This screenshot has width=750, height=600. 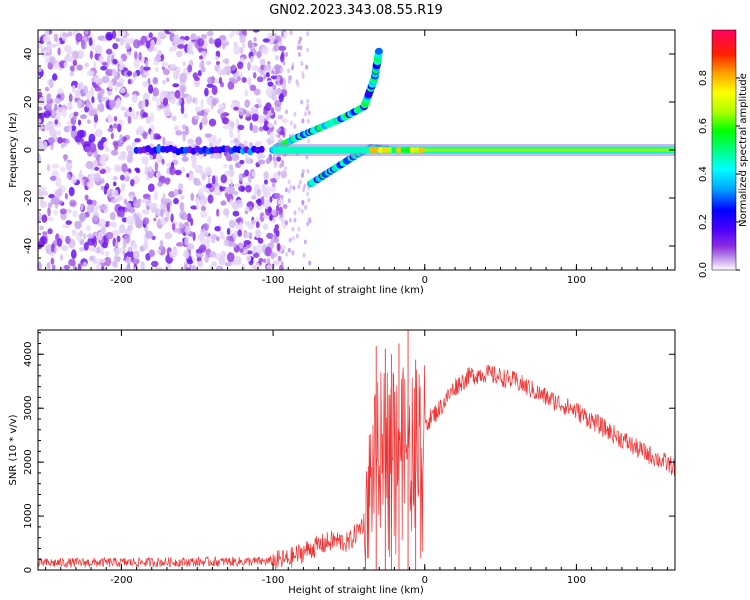 What do you see at coordinates (703, 270) in the screenshot?
I see `colorbar-tick-label: 0.0` at bounding box center [703, 270].